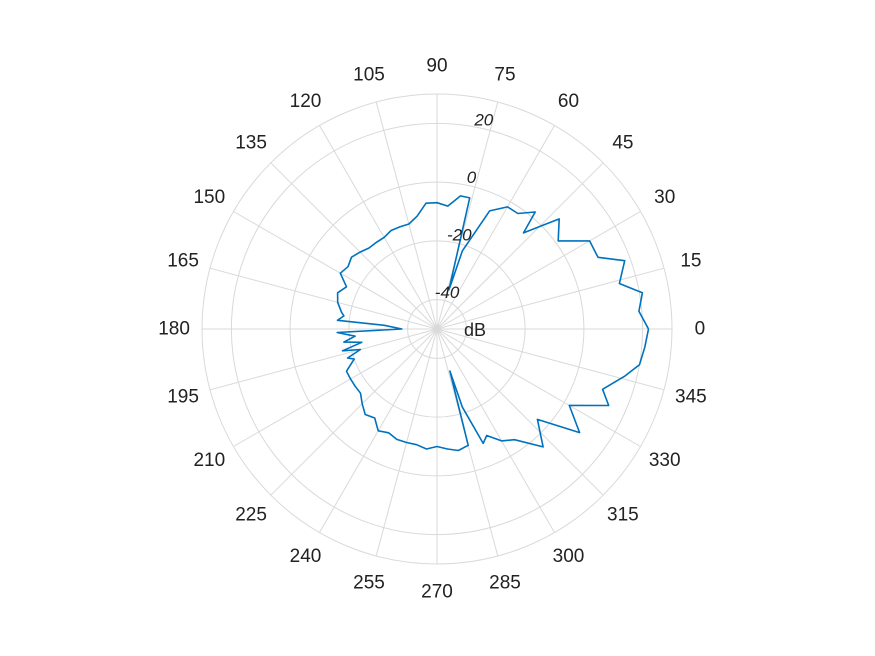 The height and width of the screenshot is (656, 875). What do you see at coordinates (369, 582) in the screenshot?
I see `angle-tick-label-255: 255` at bounding box center [369, 582].